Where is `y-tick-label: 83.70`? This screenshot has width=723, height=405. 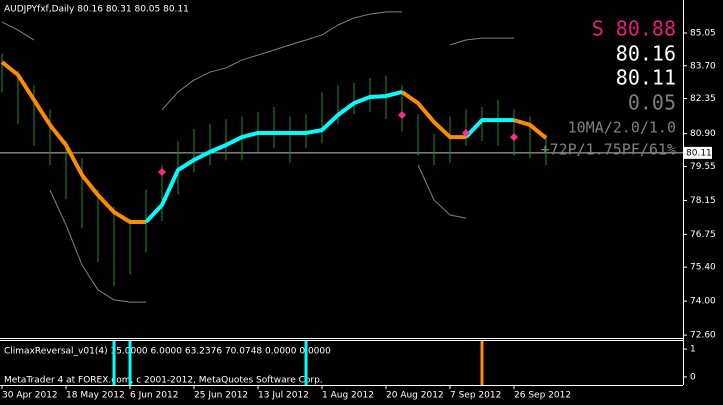 y-tick-label: 83.70 is located at coordinates (703, 66).